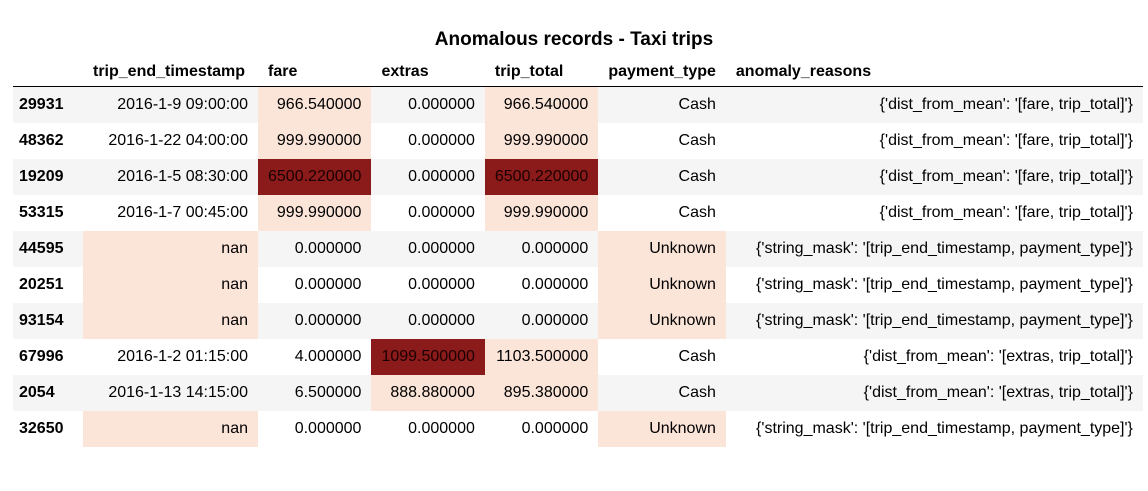 This screenshot has width=1148, height=491. I want to click on cell-trip-end-timestamp: 2016-1-22 04:00:00, so click(178, 140).